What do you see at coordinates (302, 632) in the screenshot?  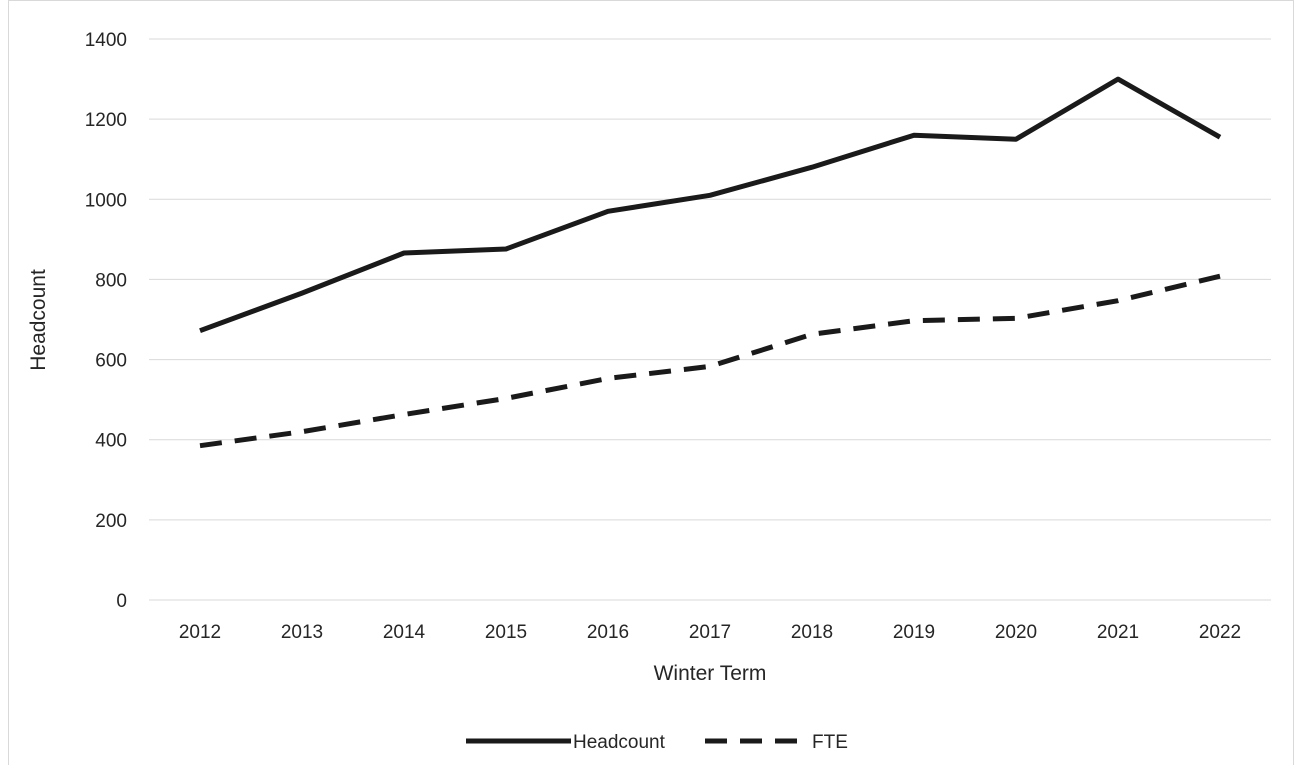 I see `x-tick-label: 2013` at bounding box center [302, 632].